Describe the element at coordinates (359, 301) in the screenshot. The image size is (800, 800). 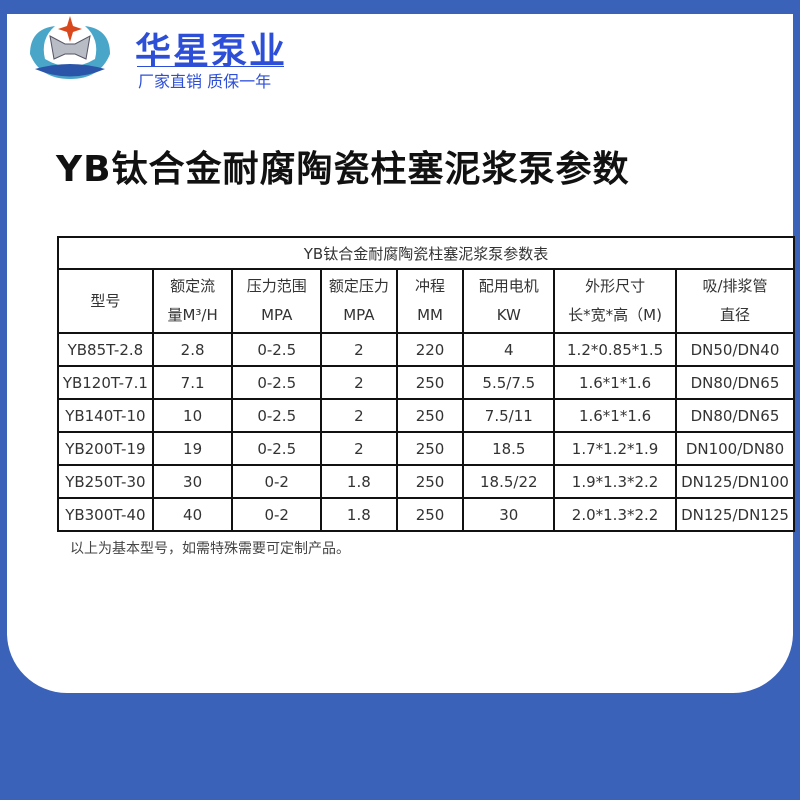
I see `column-header: 额定压力 MPA` at that location.